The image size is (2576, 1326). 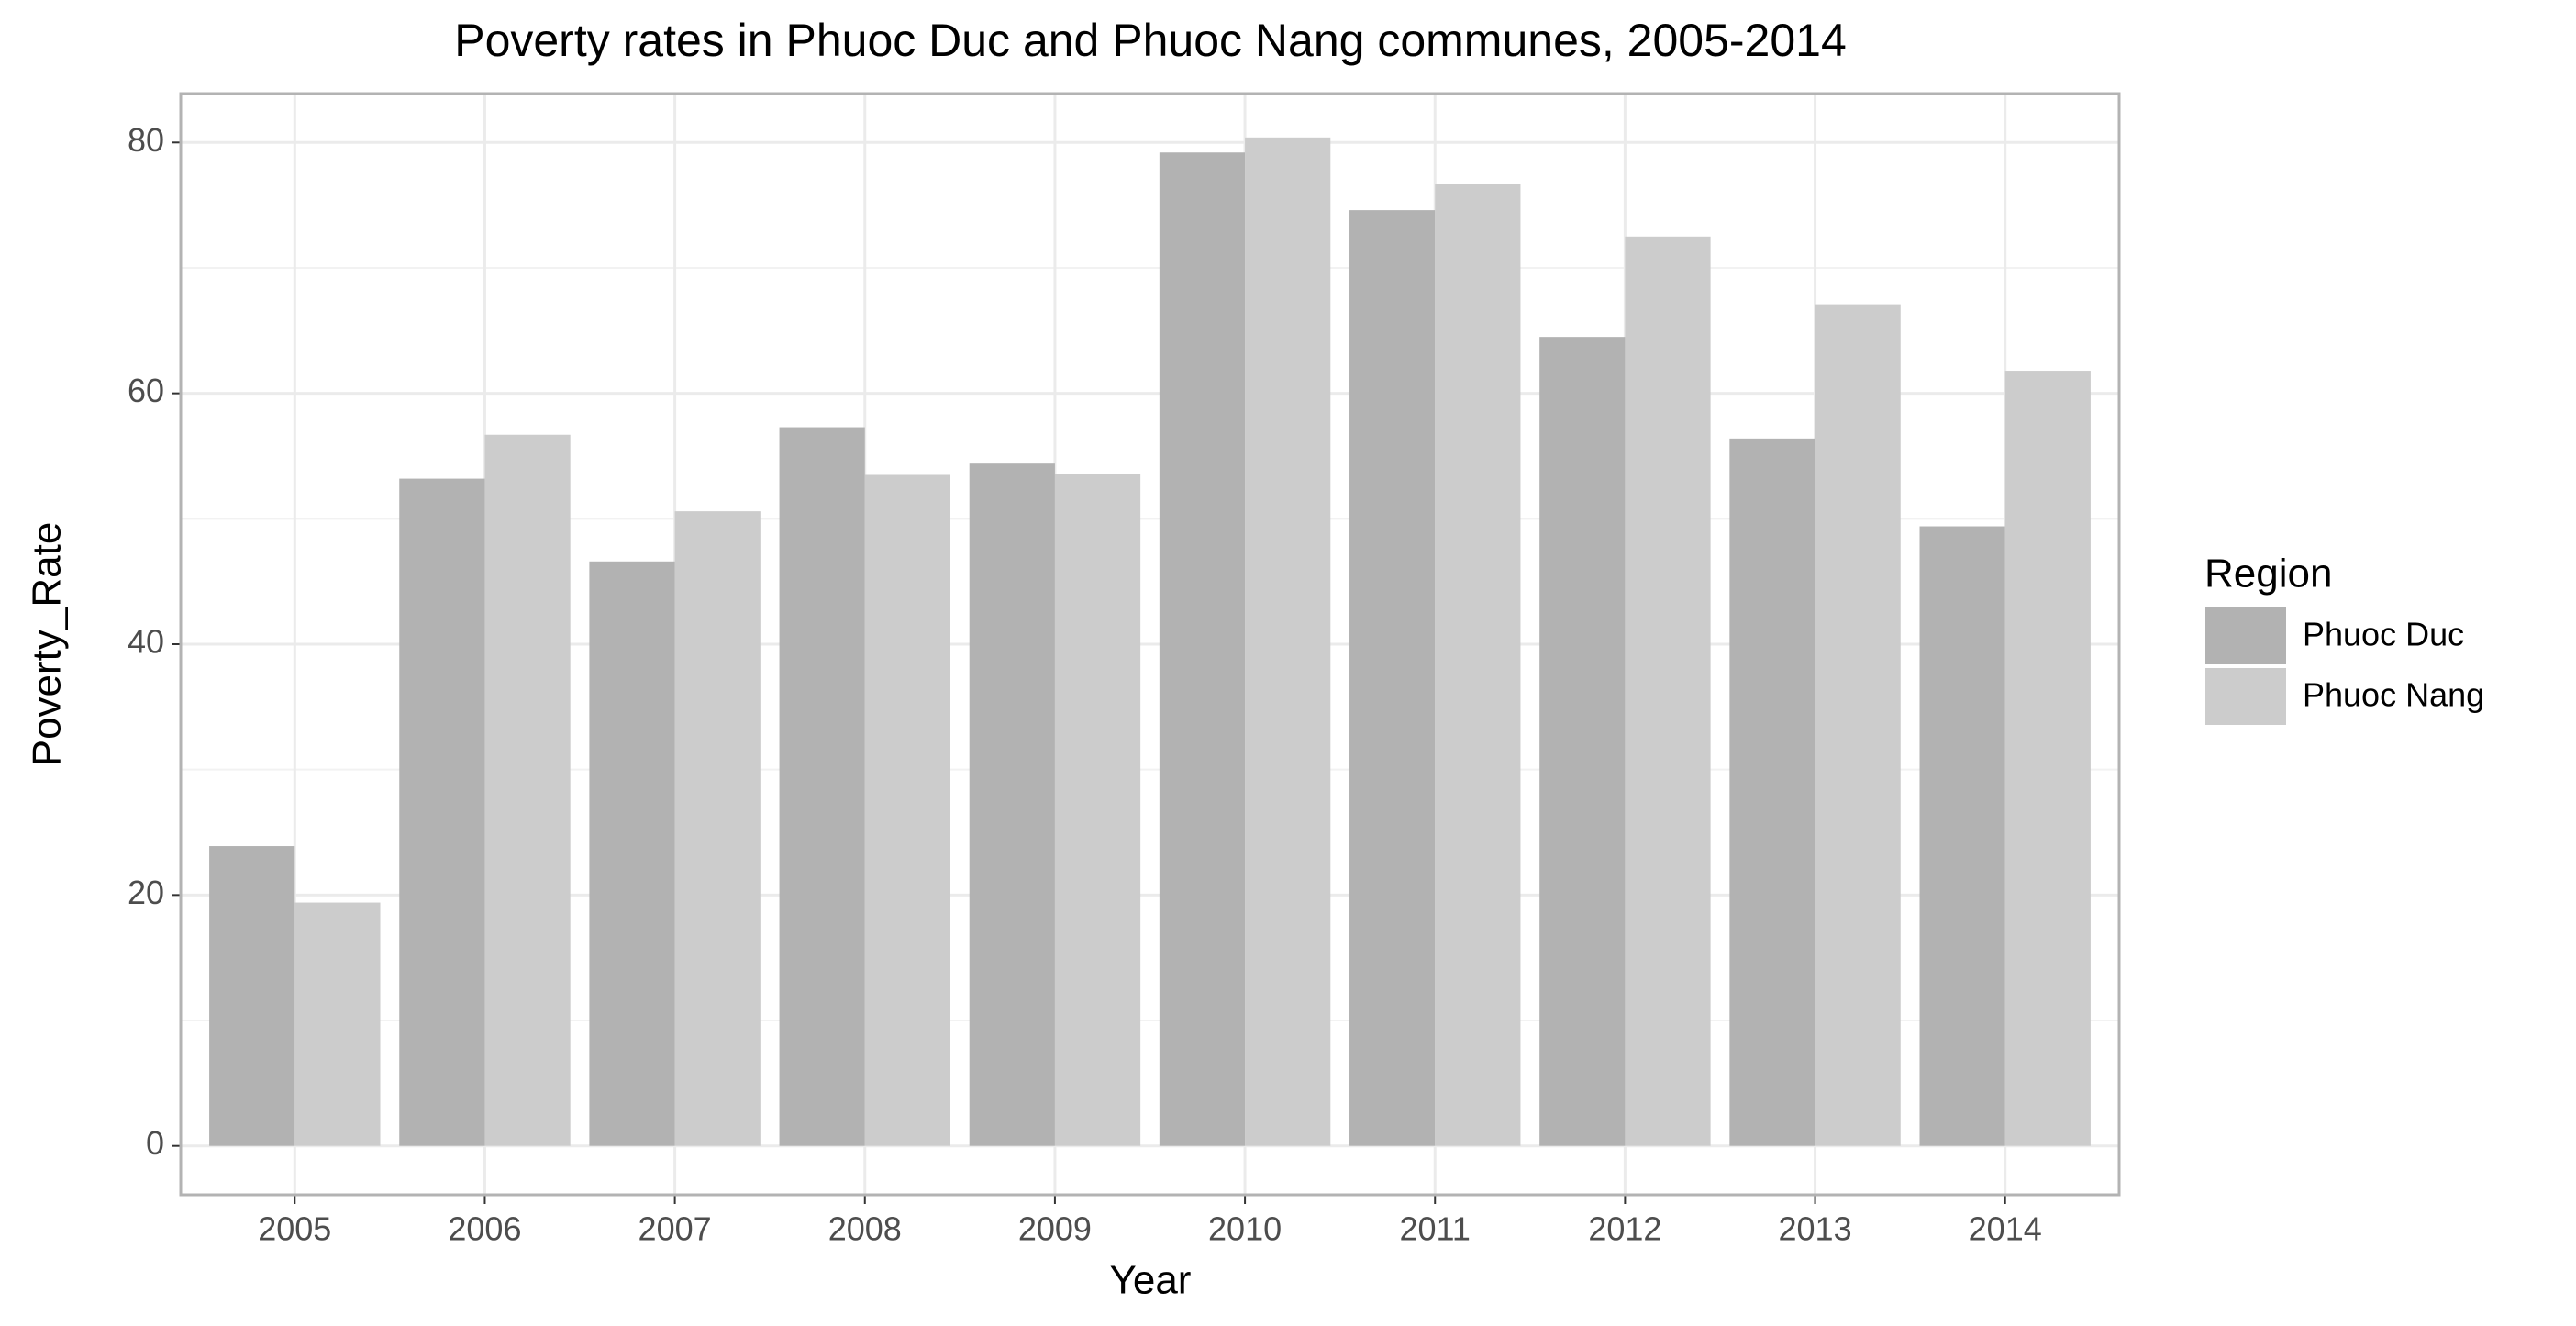 I want to click on legend-title: Region, so click(x=2268, y=574).